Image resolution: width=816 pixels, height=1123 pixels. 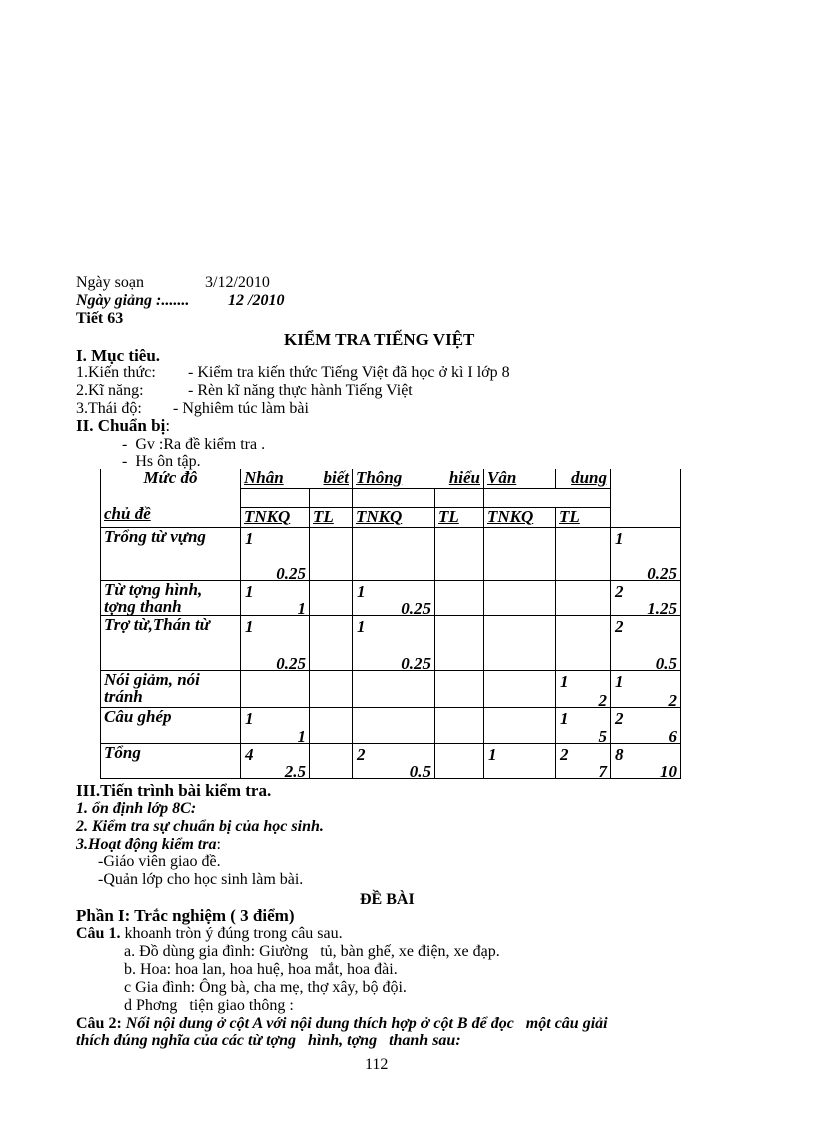 I want to click on cau-1: Câu 1. khoanh tròn ý đúng trong câu sau., so click(x=209, y=934).